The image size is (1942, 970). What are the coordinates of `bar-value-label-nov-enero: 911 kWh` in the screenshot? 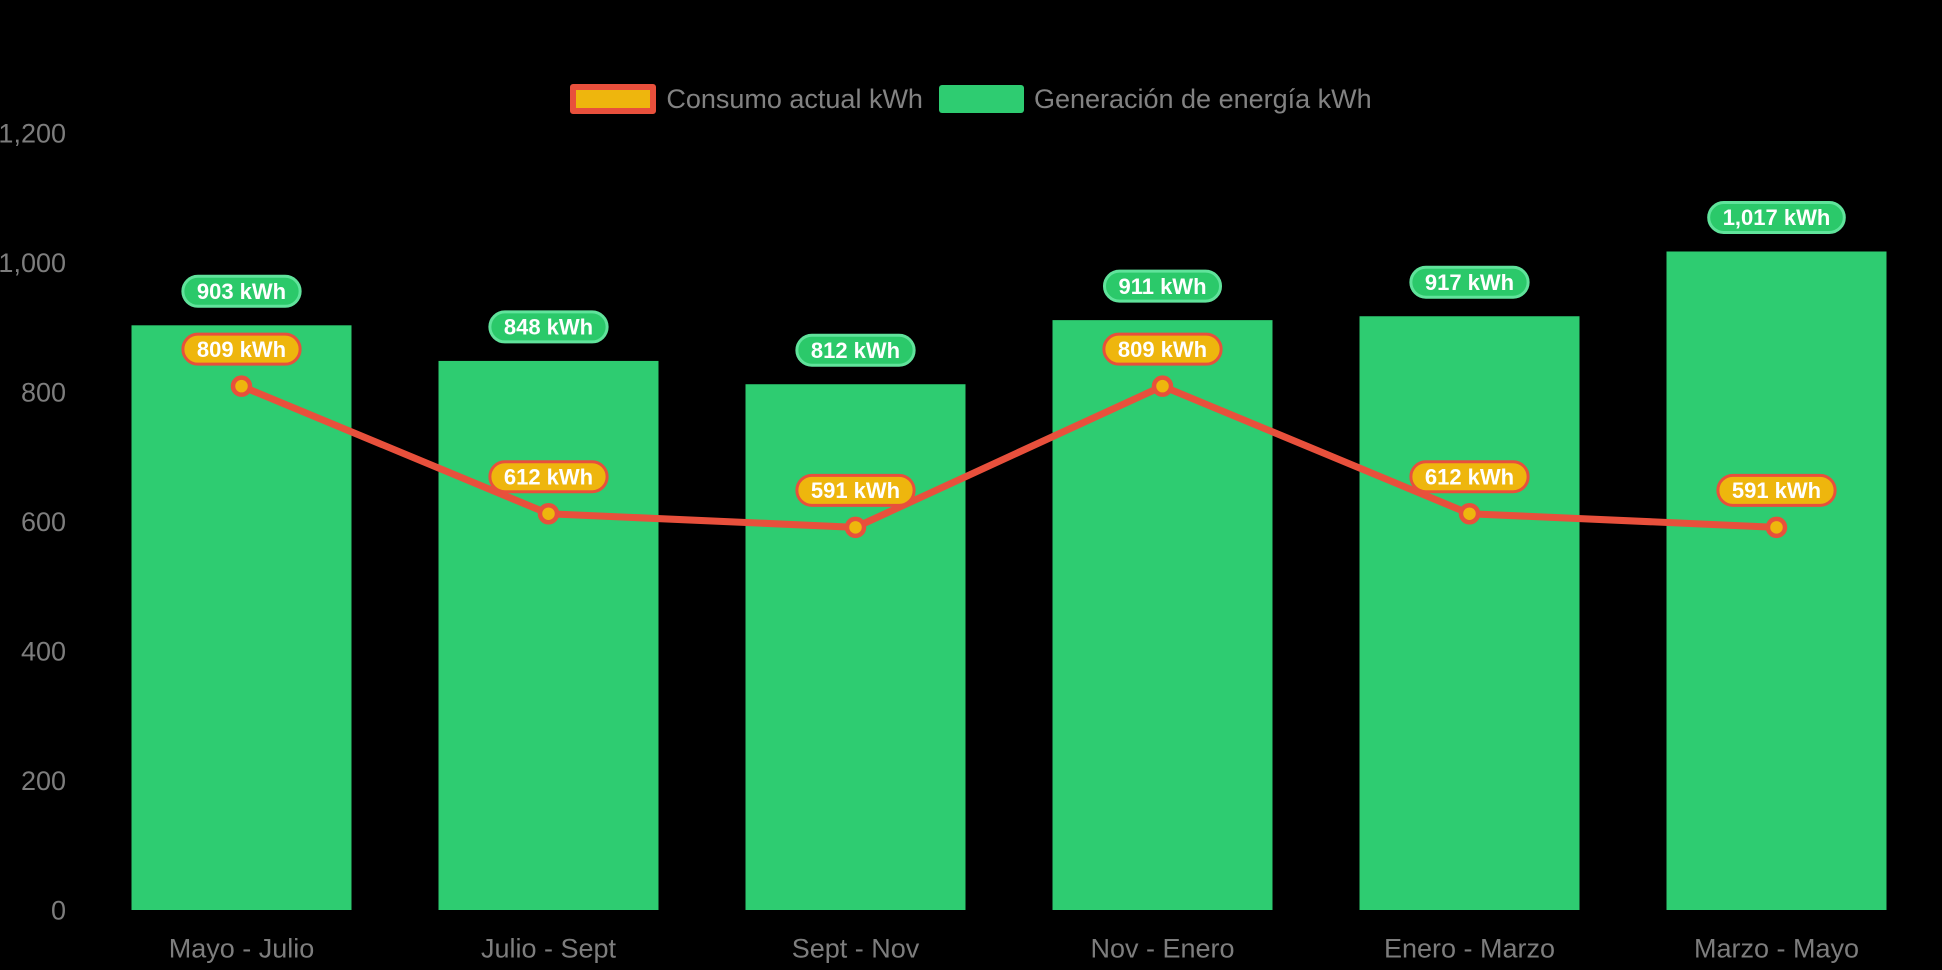 It's located at (1162, 286).